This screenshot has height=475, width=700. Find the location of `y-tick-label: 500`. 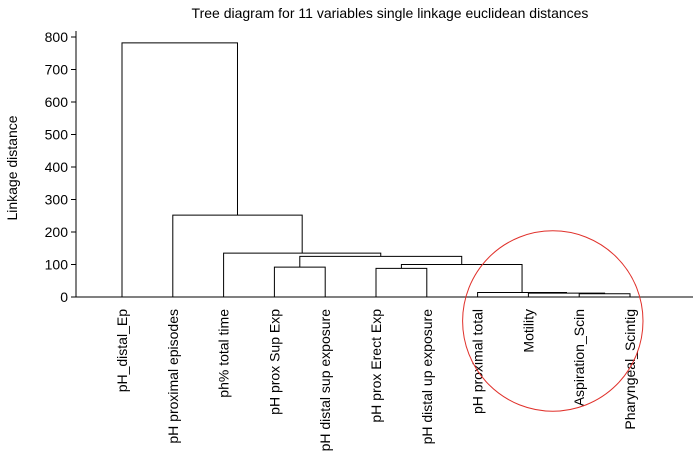

y-tick-label: 500 is located at coordinates (57, 135).